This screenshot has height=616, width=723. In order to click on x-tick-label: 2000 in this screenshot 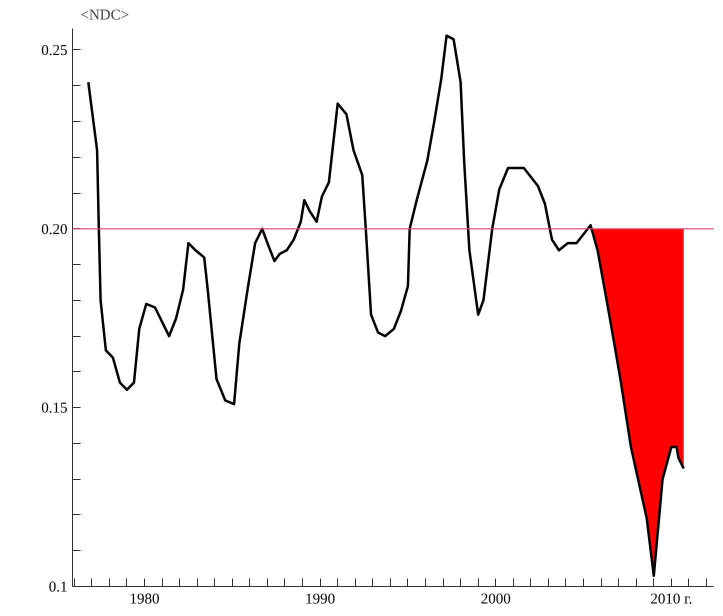, I will do `click(495, 600)`.